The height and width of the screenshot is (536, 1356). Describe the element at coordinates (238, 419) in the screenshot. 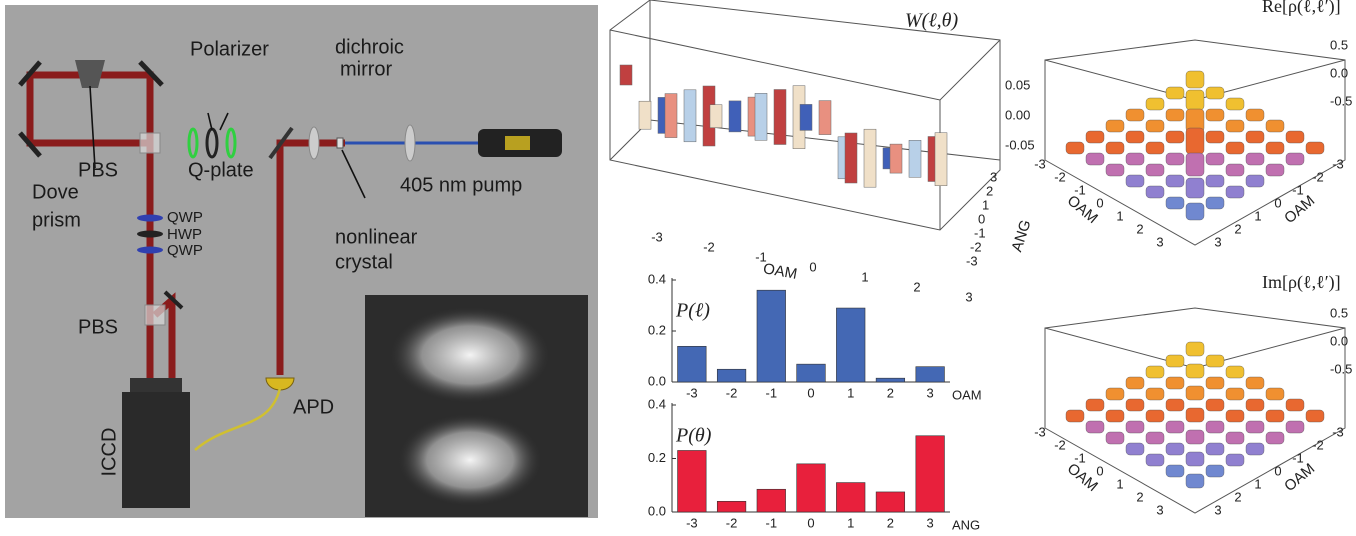

I see `wire` at that location.